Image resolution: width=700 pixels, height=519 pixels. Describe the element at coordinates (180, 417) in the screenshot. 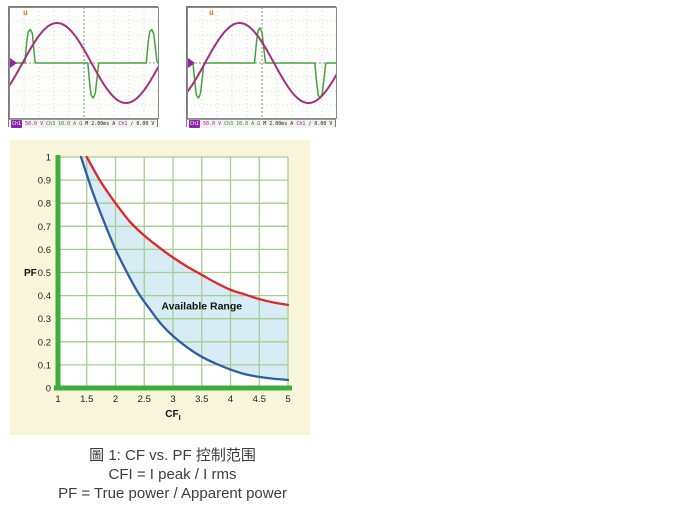

I see `x-axis-title-subscript: I` at that location.